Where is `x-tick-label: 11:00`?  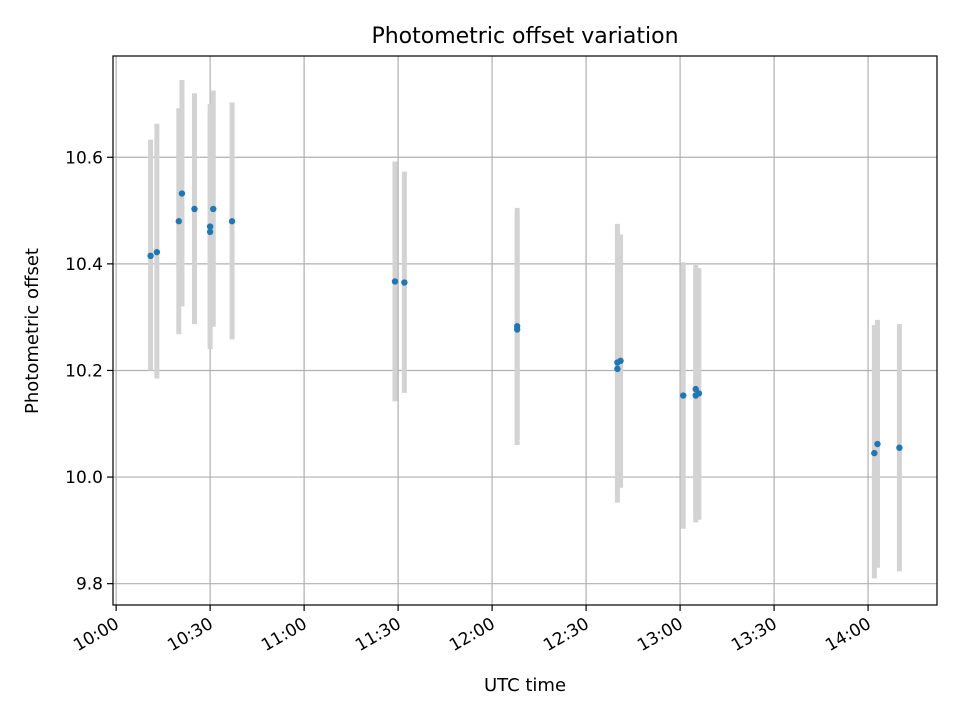
x-tick-label: 11:00 is located at coordinates (284, 635).